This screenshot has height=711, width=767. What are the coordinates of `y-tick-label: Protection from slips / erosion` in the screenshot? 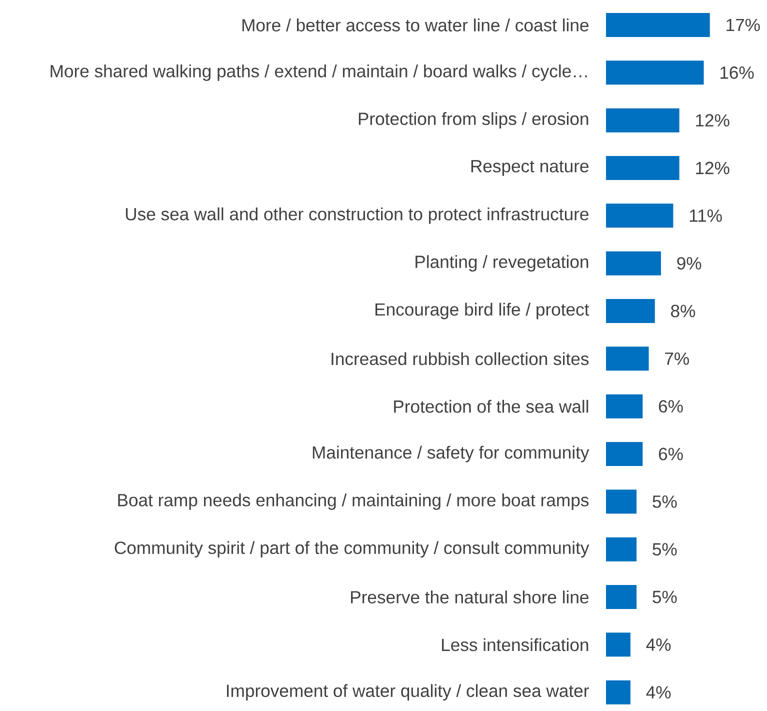 It's located at (473, 120).